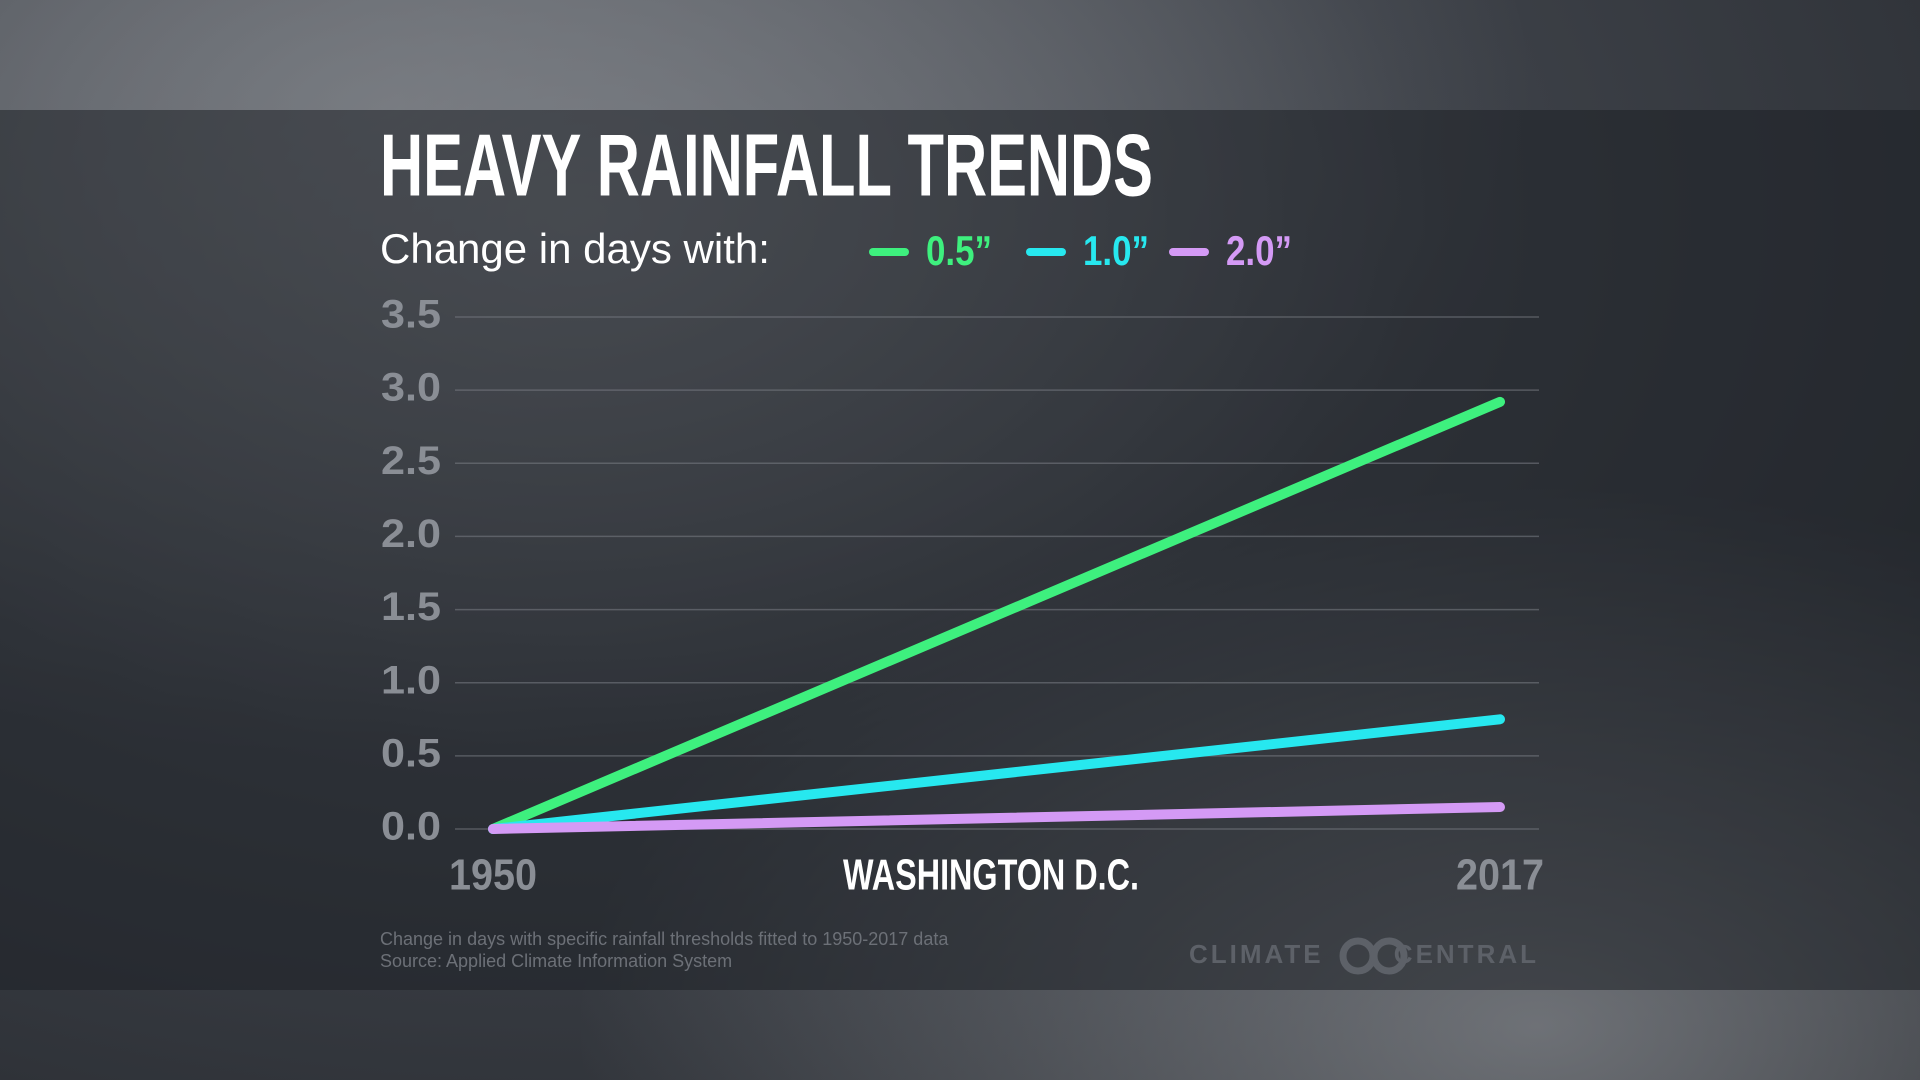  Describe the element at coordinates (411, 607) in the screenshot. I see `y-tick-label: 1.5` at that location.